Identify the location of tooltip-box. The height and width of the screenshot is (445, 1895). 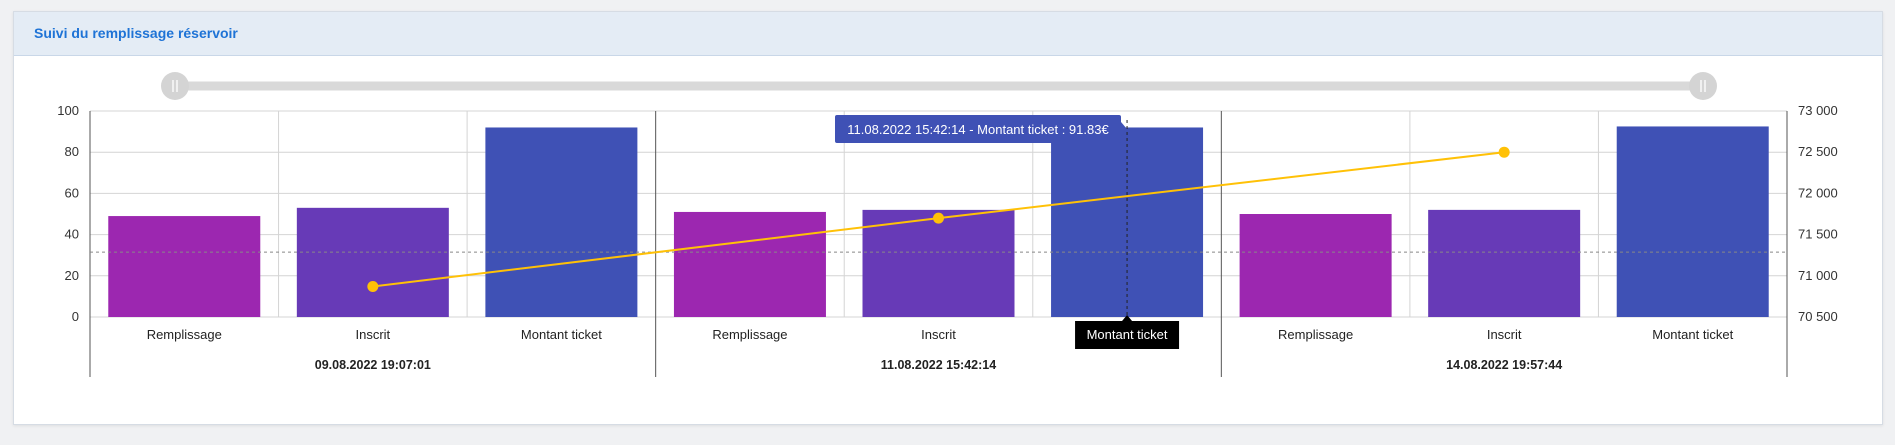
(978, 129).